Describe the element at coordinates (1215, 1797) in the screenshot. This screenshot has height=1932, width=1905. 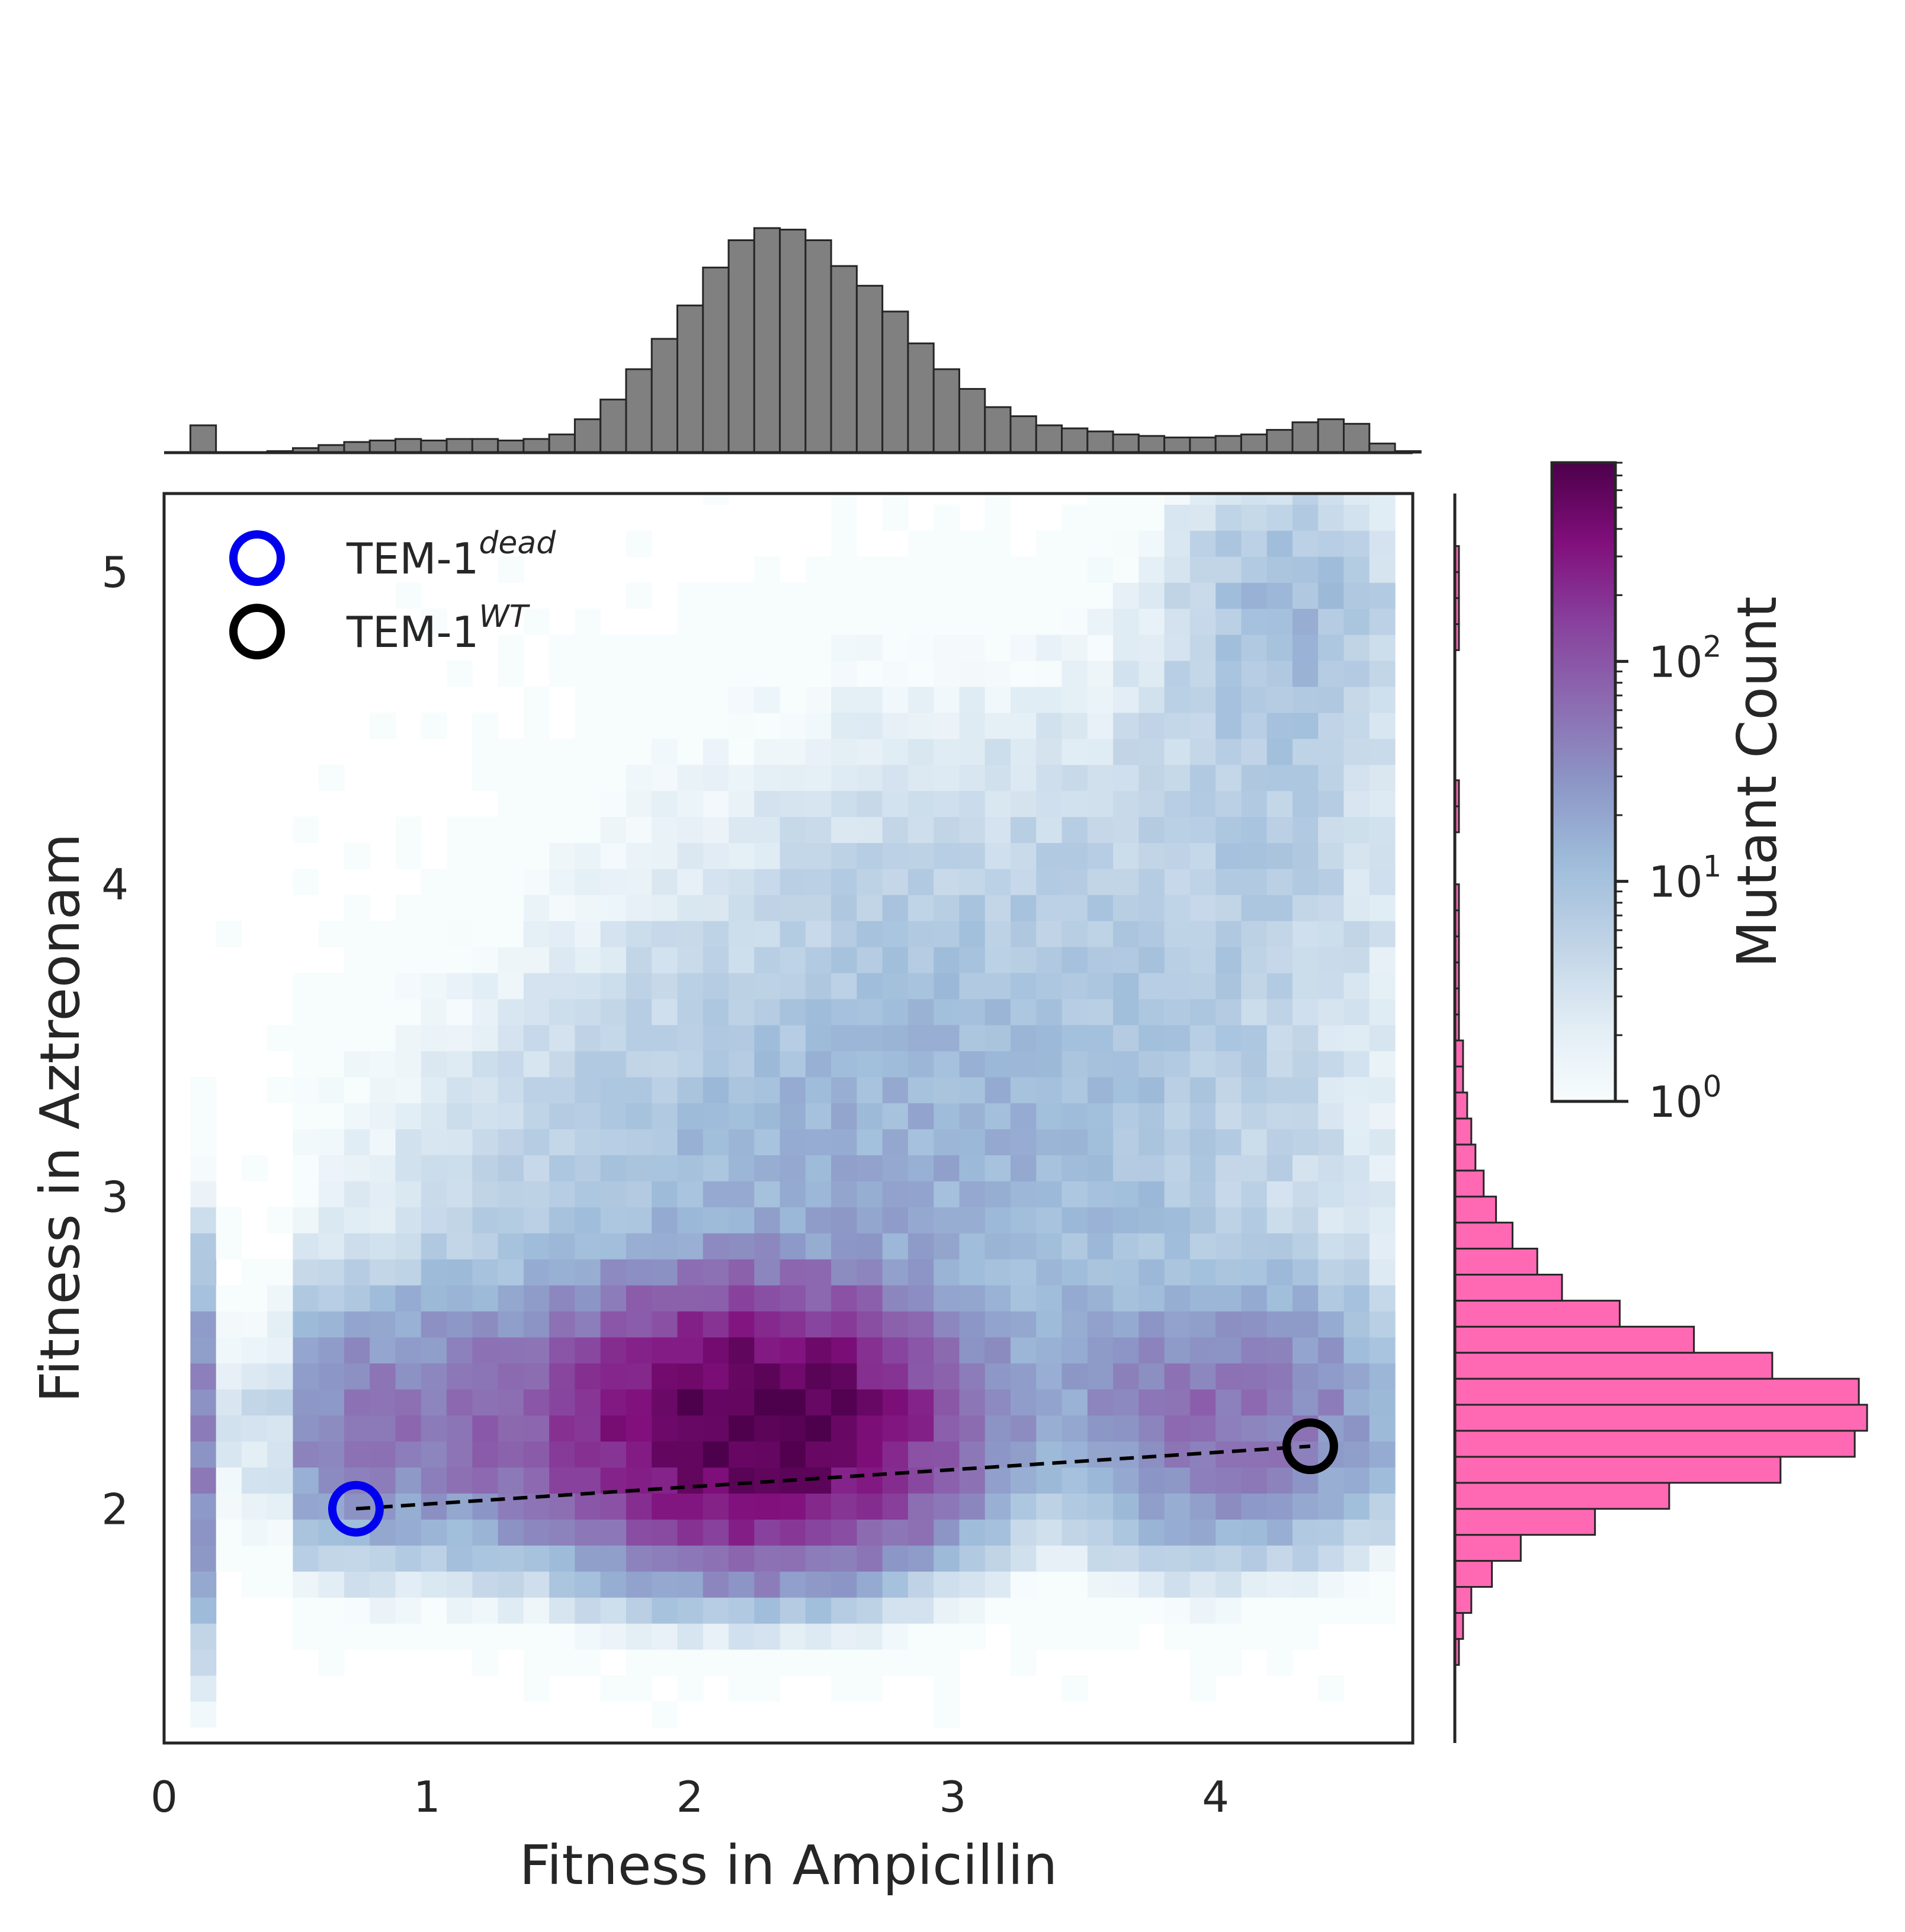
I see `x-tick-label: 4` at that location.